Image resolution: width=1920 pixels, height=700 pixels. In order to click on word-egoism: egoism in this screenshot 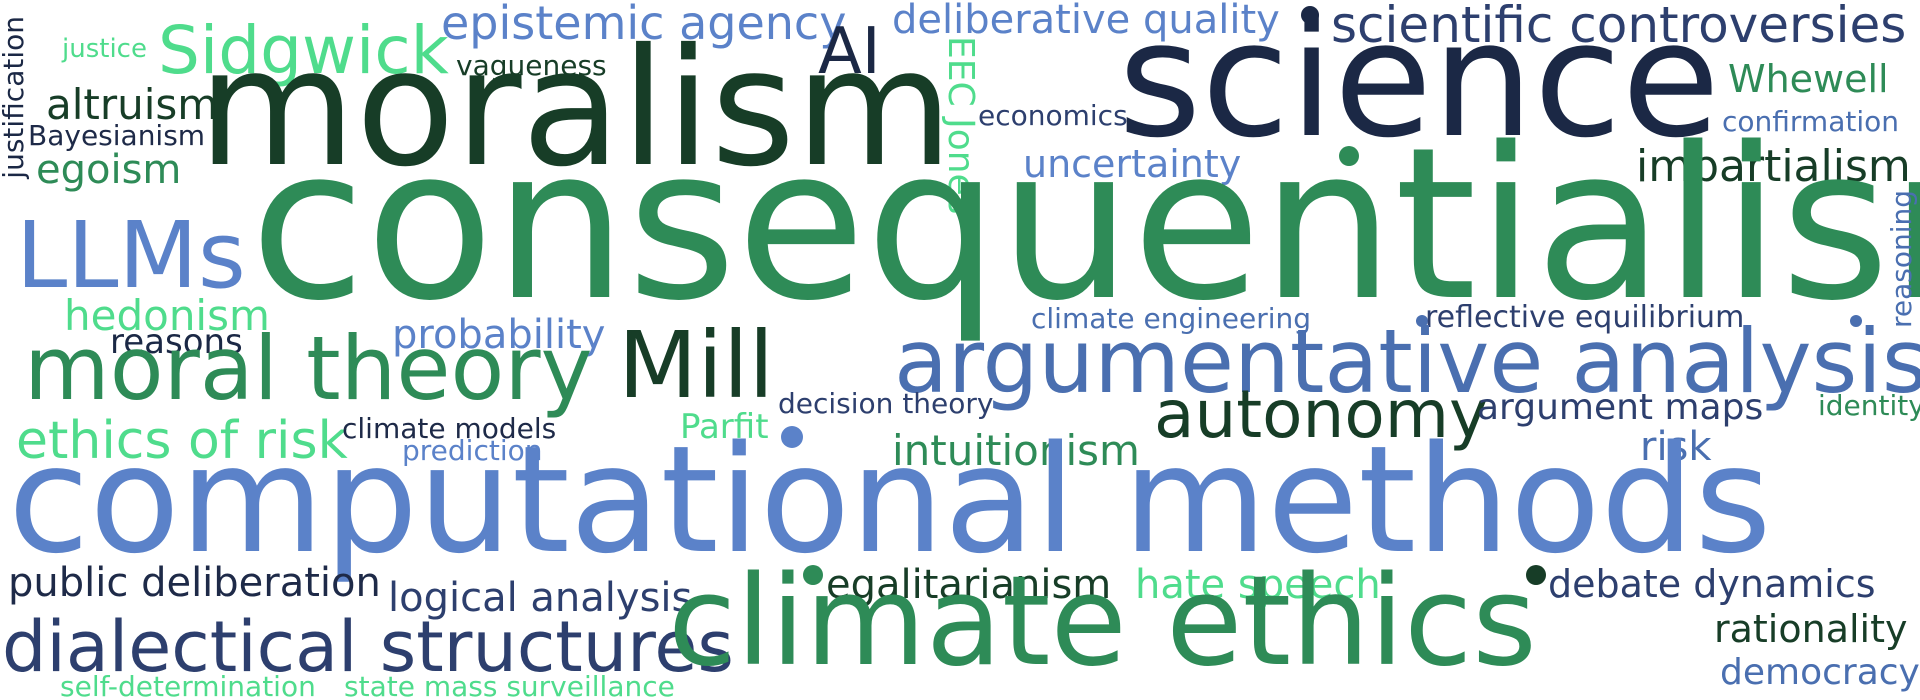, I will do `click(109, 170)`.